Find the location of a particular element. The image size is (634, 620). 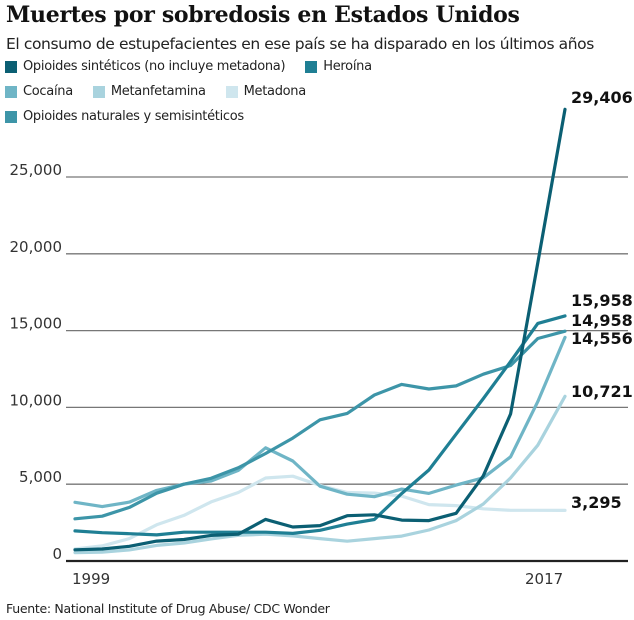

x-tick-label: 2017 is located at coordinates (544, 579).